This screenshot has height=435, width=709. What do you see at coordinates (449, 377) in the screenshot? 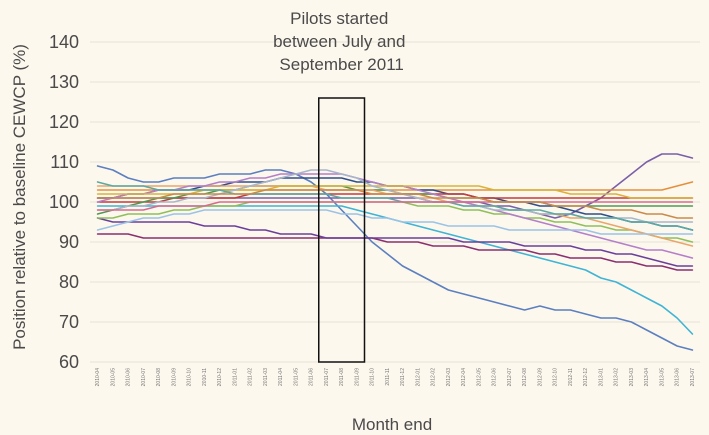
I see `x-tick-label: 2012-03` at bounding box center [449, 377].